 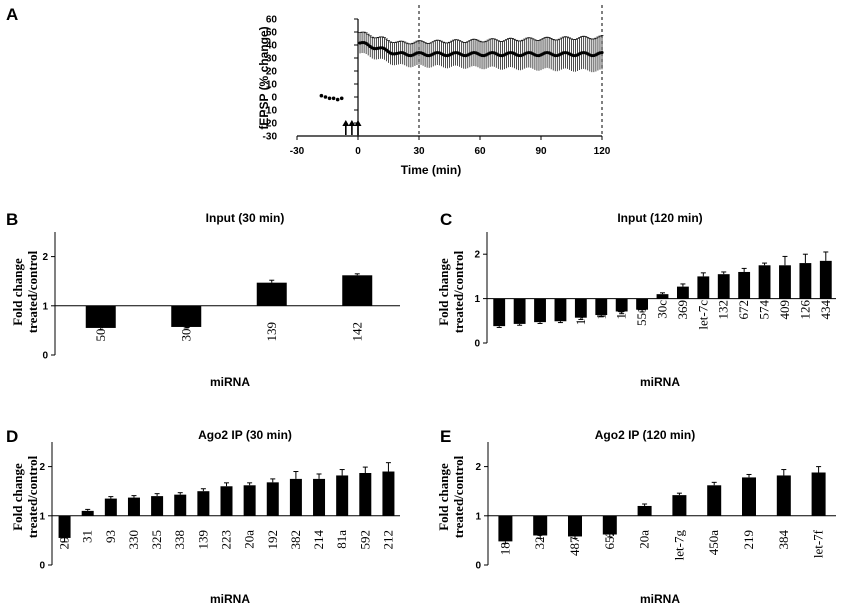 What do you see at coordinates (387, 540) in the screenshot?
I see `category-label: 212` at bounding box center [387, 540].